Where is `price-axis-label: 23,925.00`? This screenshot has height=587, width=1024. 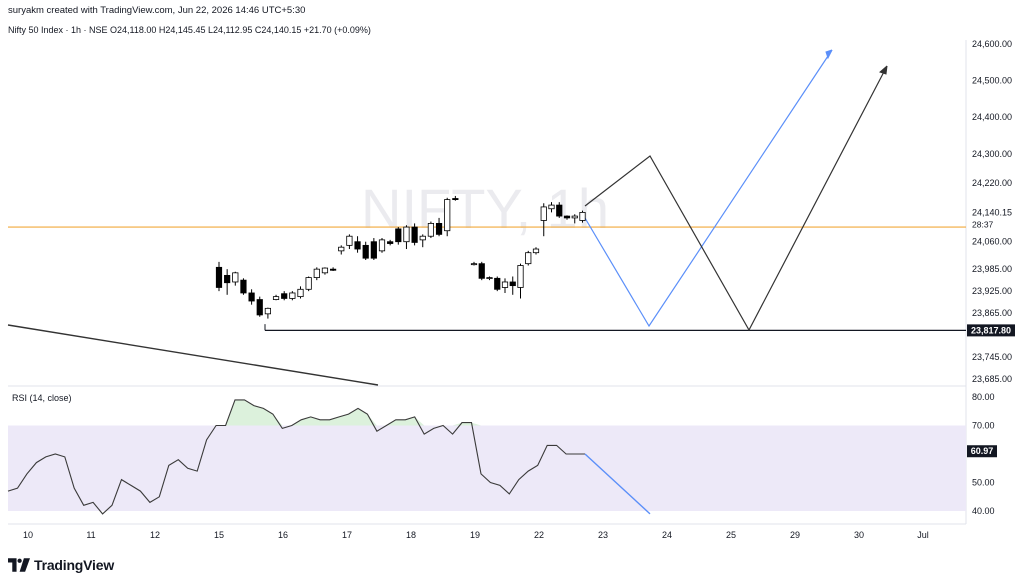
price-axis-label: 23,925.00 is located at coordinates (992, 291).